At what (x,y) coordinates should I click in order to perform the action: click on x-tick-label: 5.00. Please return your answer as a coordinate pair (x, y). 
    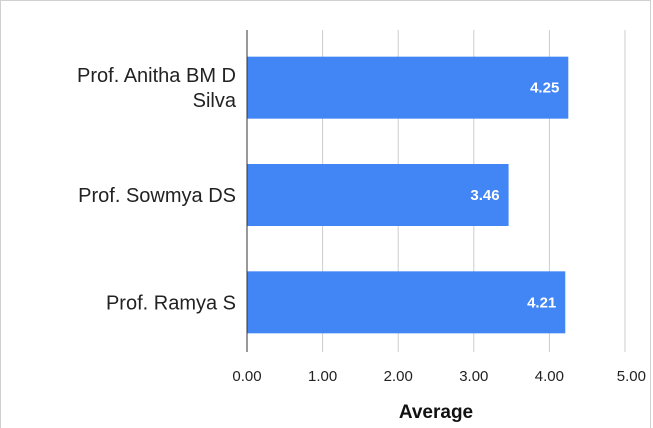
    Looking at the image, I should click on (631, 376).